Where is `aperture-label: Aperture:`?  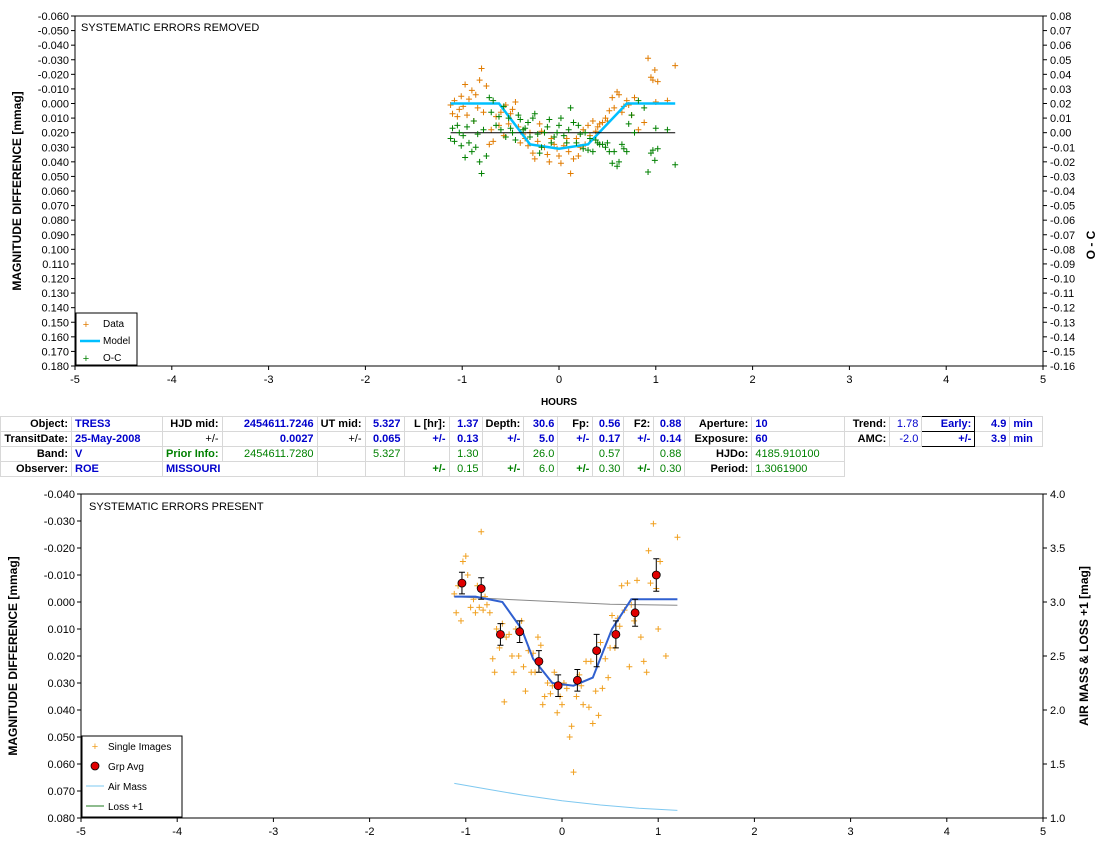
aperture-label: Aperture: is located at coordinates (718, 424).